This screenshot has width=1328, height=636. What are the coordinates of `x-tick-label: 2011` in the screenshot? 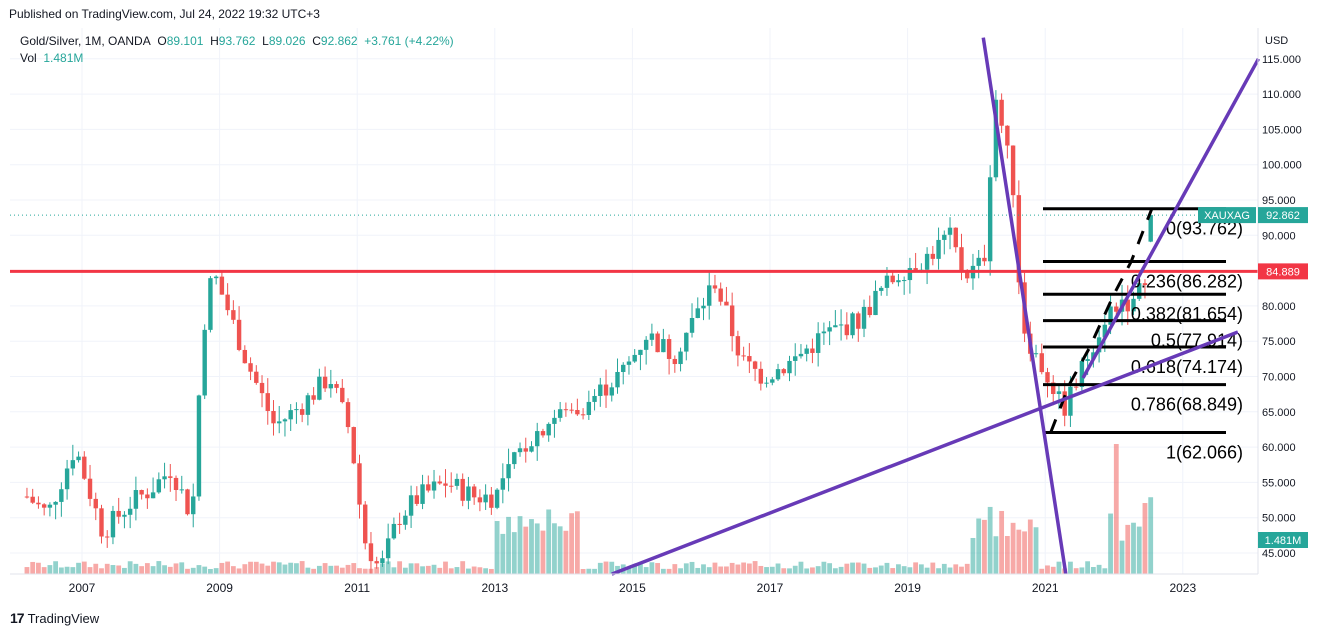 It's located at (357, 588).